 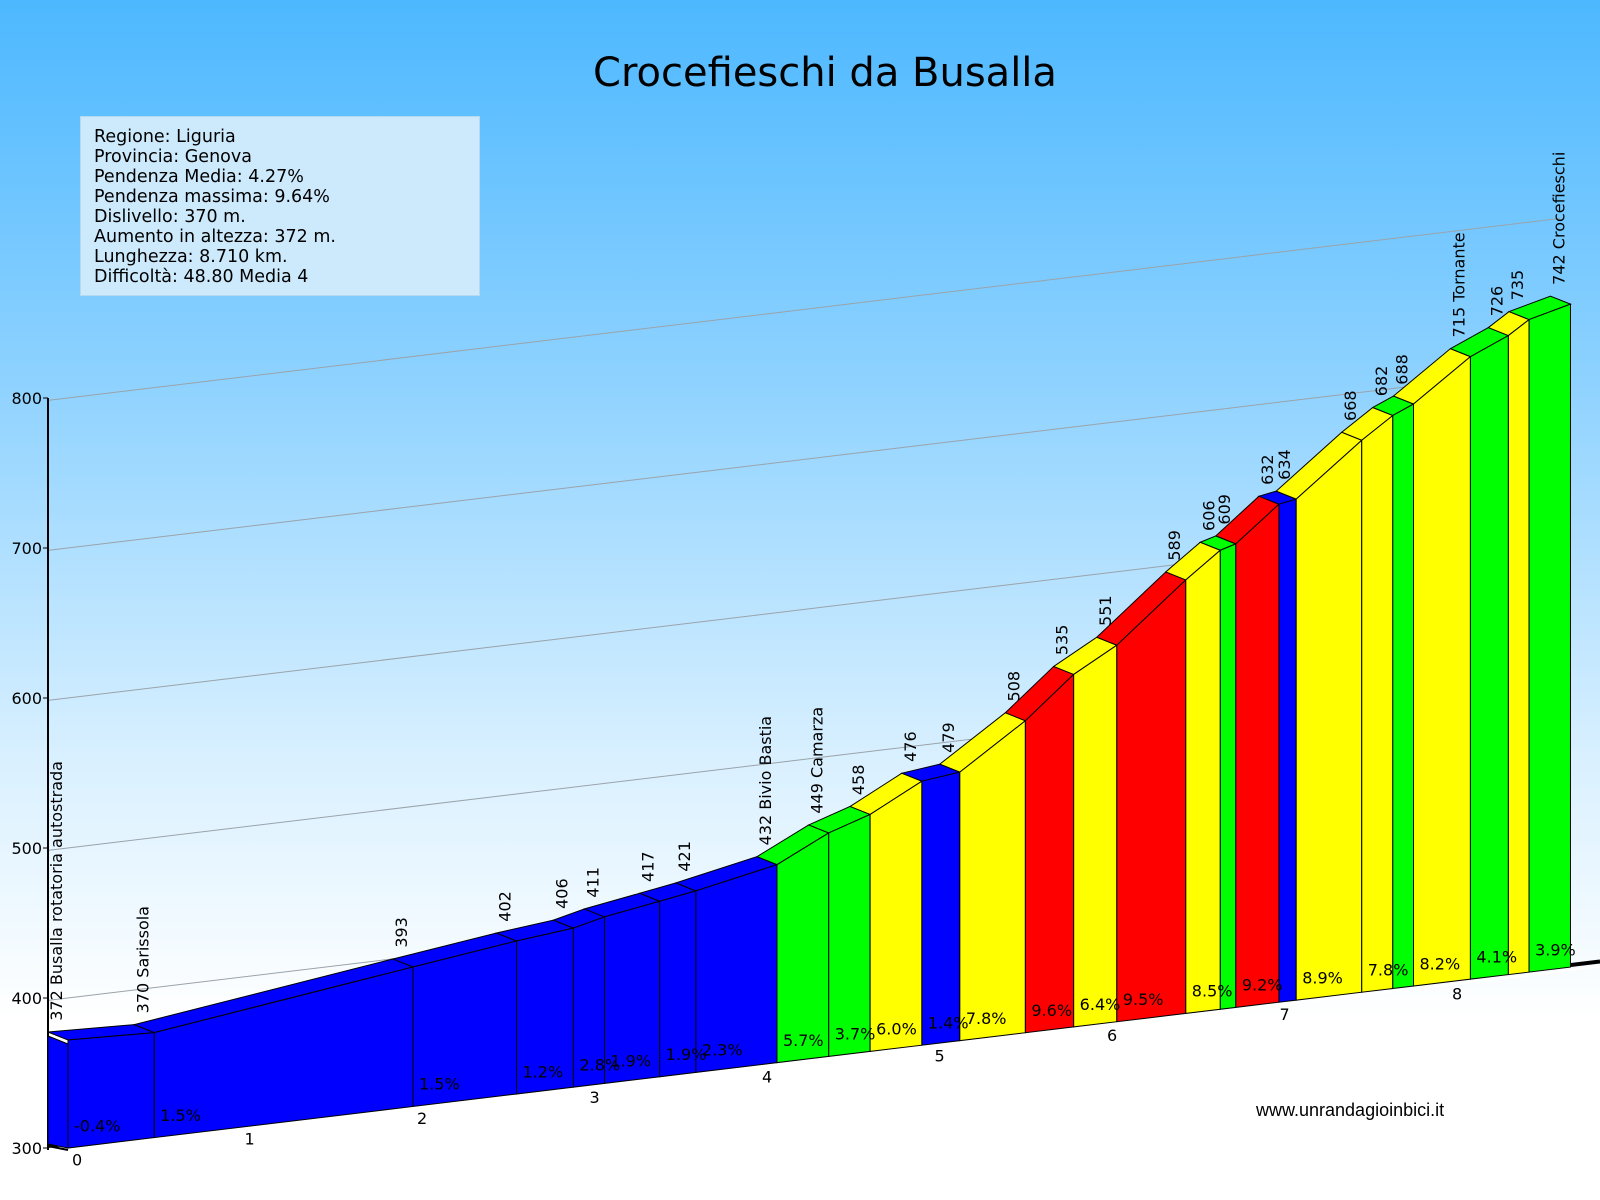 What do you see at coordinates (684, 856) in the screenshot?
I see `altitude-label: 421` at bounding box center [684, 856].